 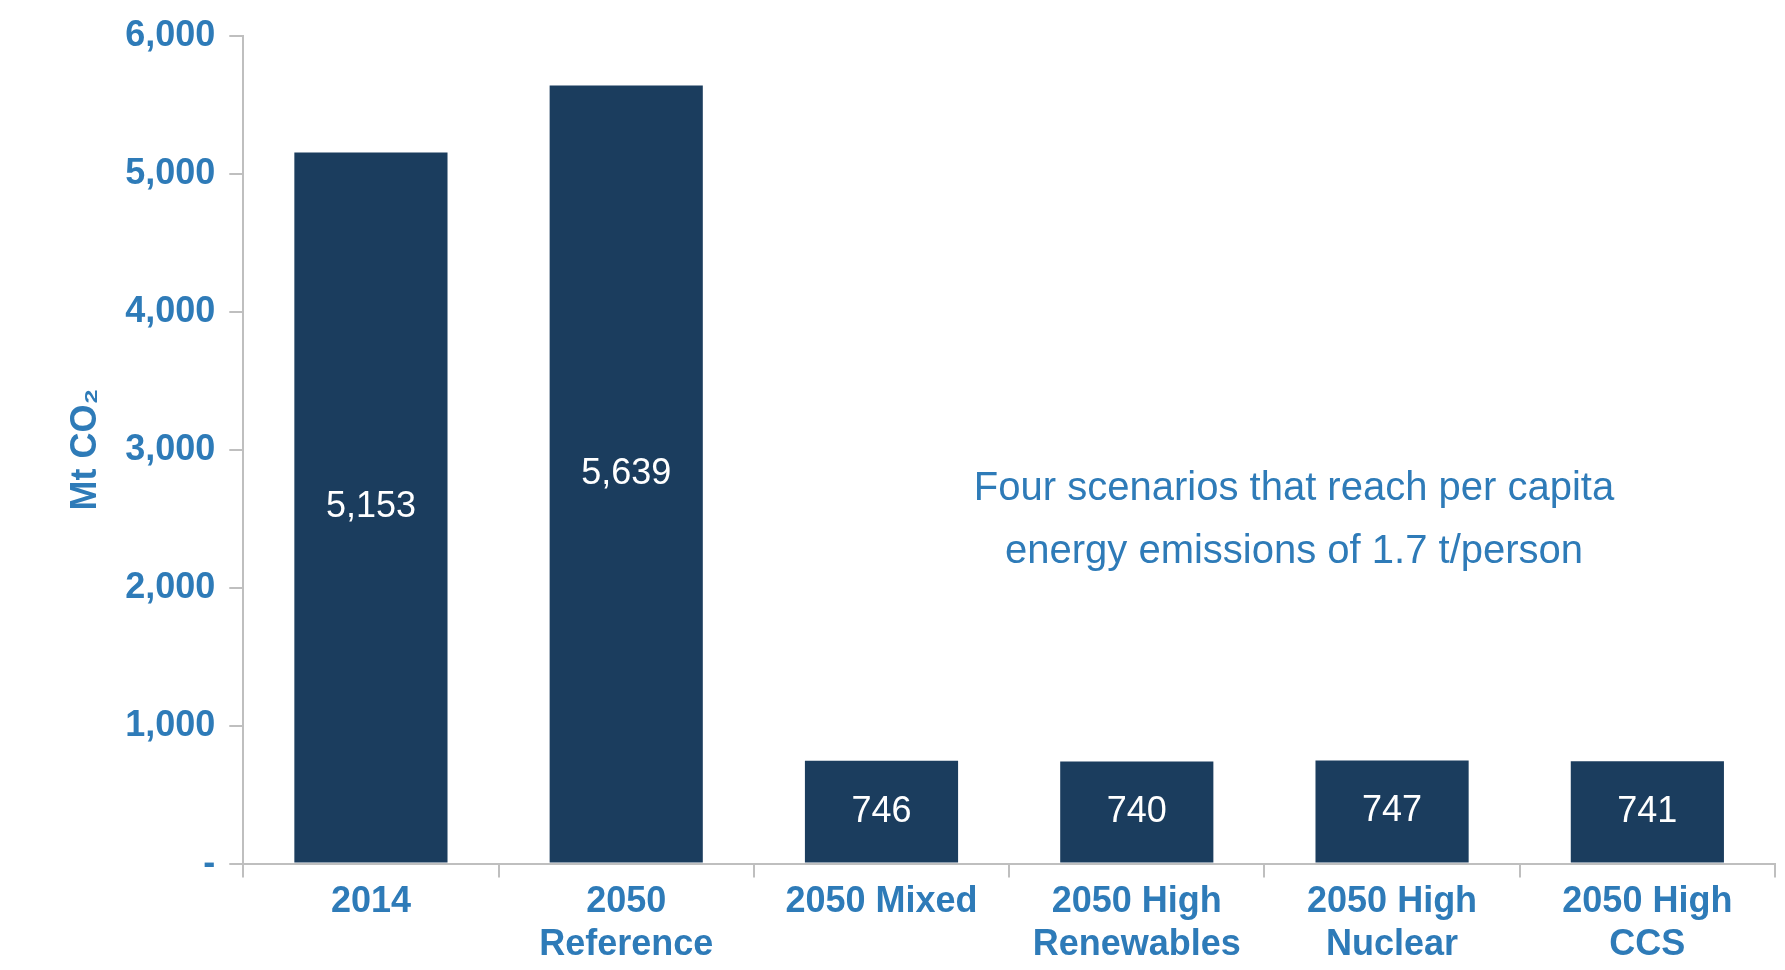 What do you see at coordinates (170, 723) in the screenshot?
I see `y-tick-label: 1,000` at bounding box center [170, 723].